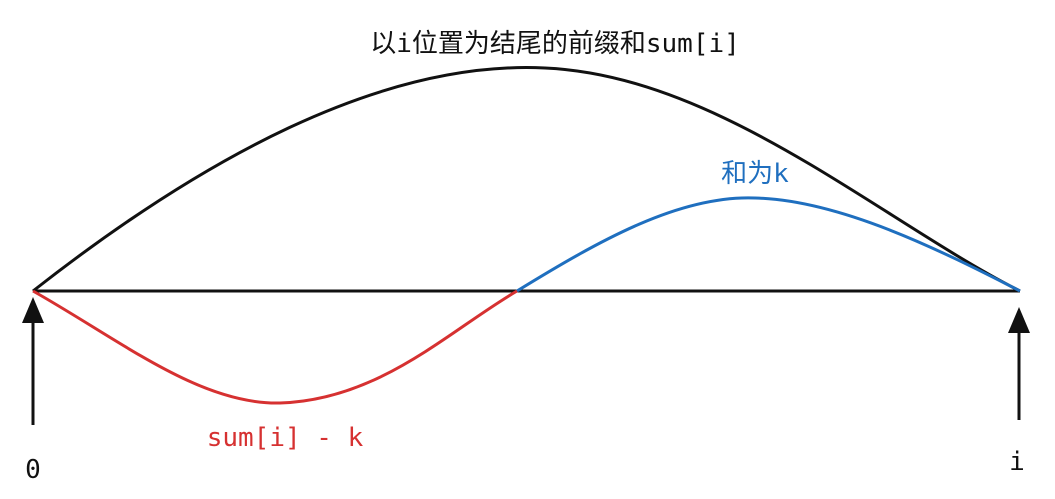 This screenshot has height=499, width=1055. What do you see at coordinates (768, 244) in the screenshot?
I see `k-arc` at bounding box center [768, 244].